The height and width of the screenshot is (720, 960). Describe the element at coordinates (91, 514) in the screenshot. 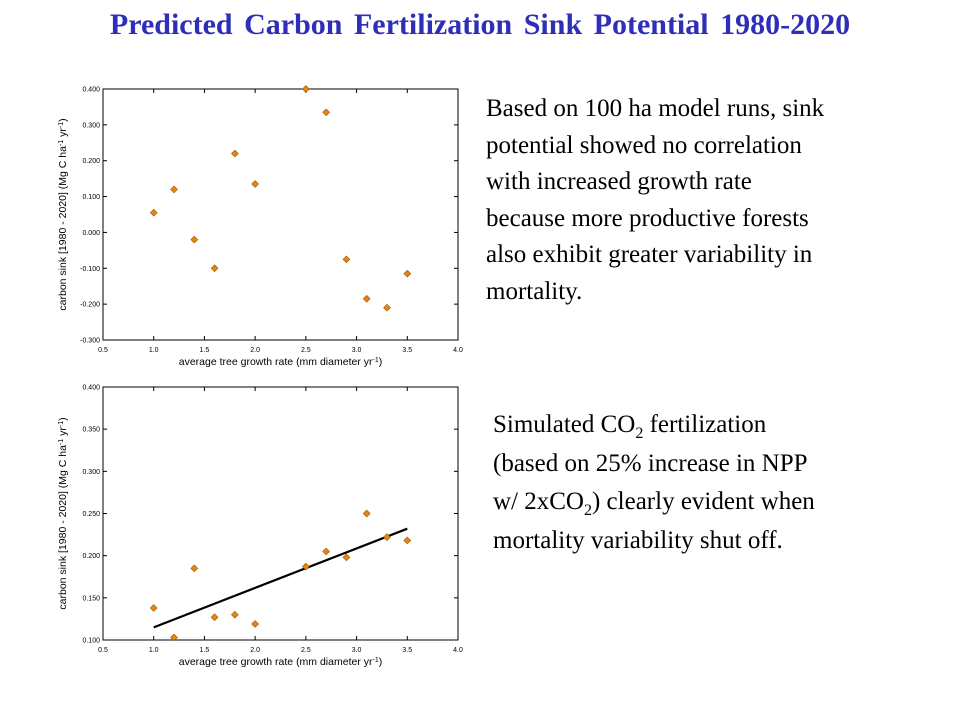

I see `y-tick-label: 0.250` at that location.